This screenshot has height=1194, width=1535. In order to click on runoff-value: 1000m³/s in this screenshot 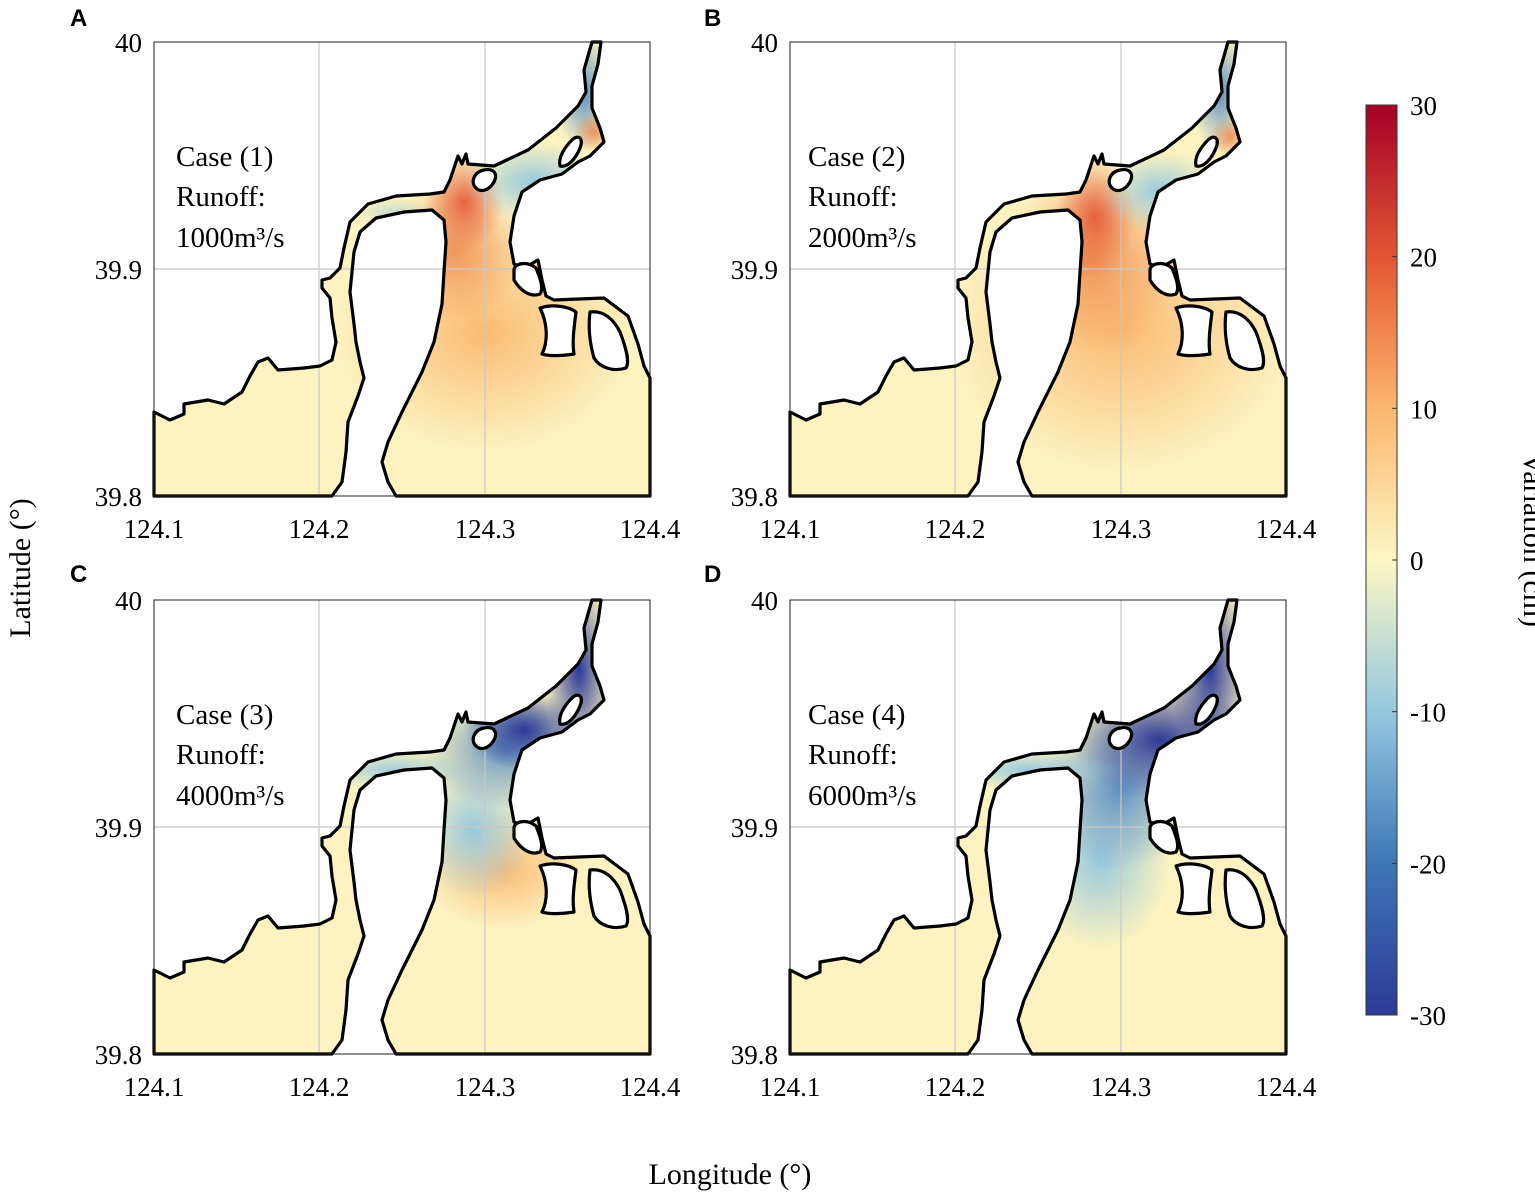, I will do `click(230, 238)`.